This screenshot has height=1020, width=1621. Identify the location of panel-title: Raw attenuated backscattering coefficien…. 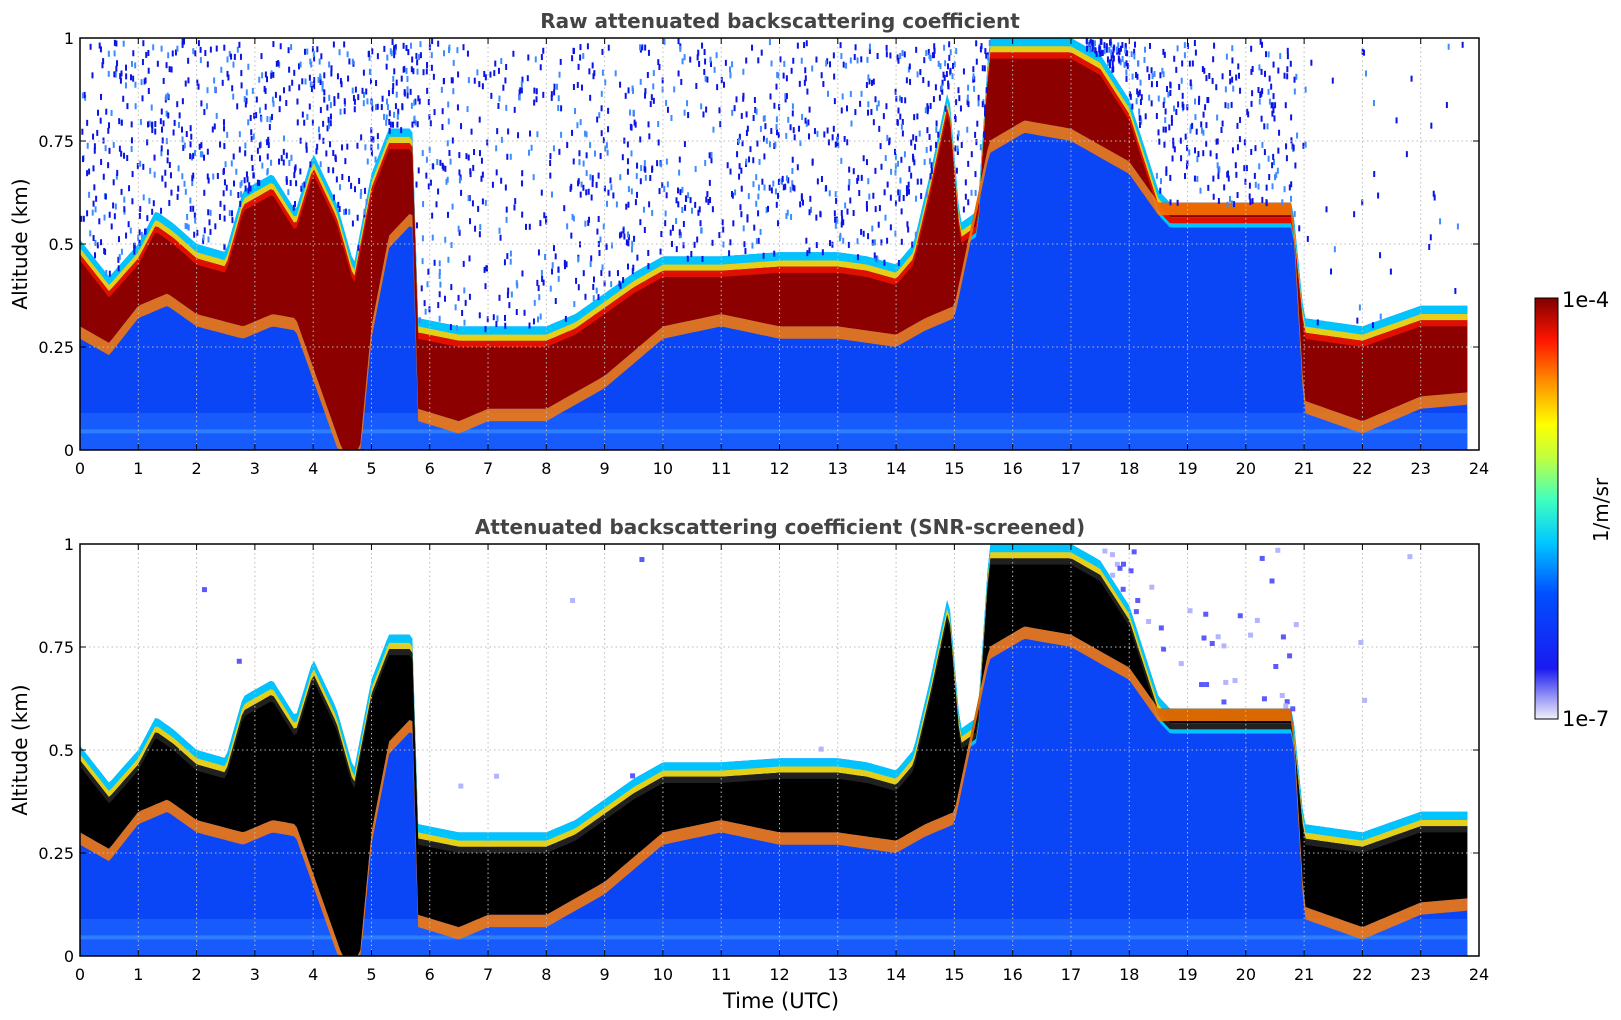
(780, 21).